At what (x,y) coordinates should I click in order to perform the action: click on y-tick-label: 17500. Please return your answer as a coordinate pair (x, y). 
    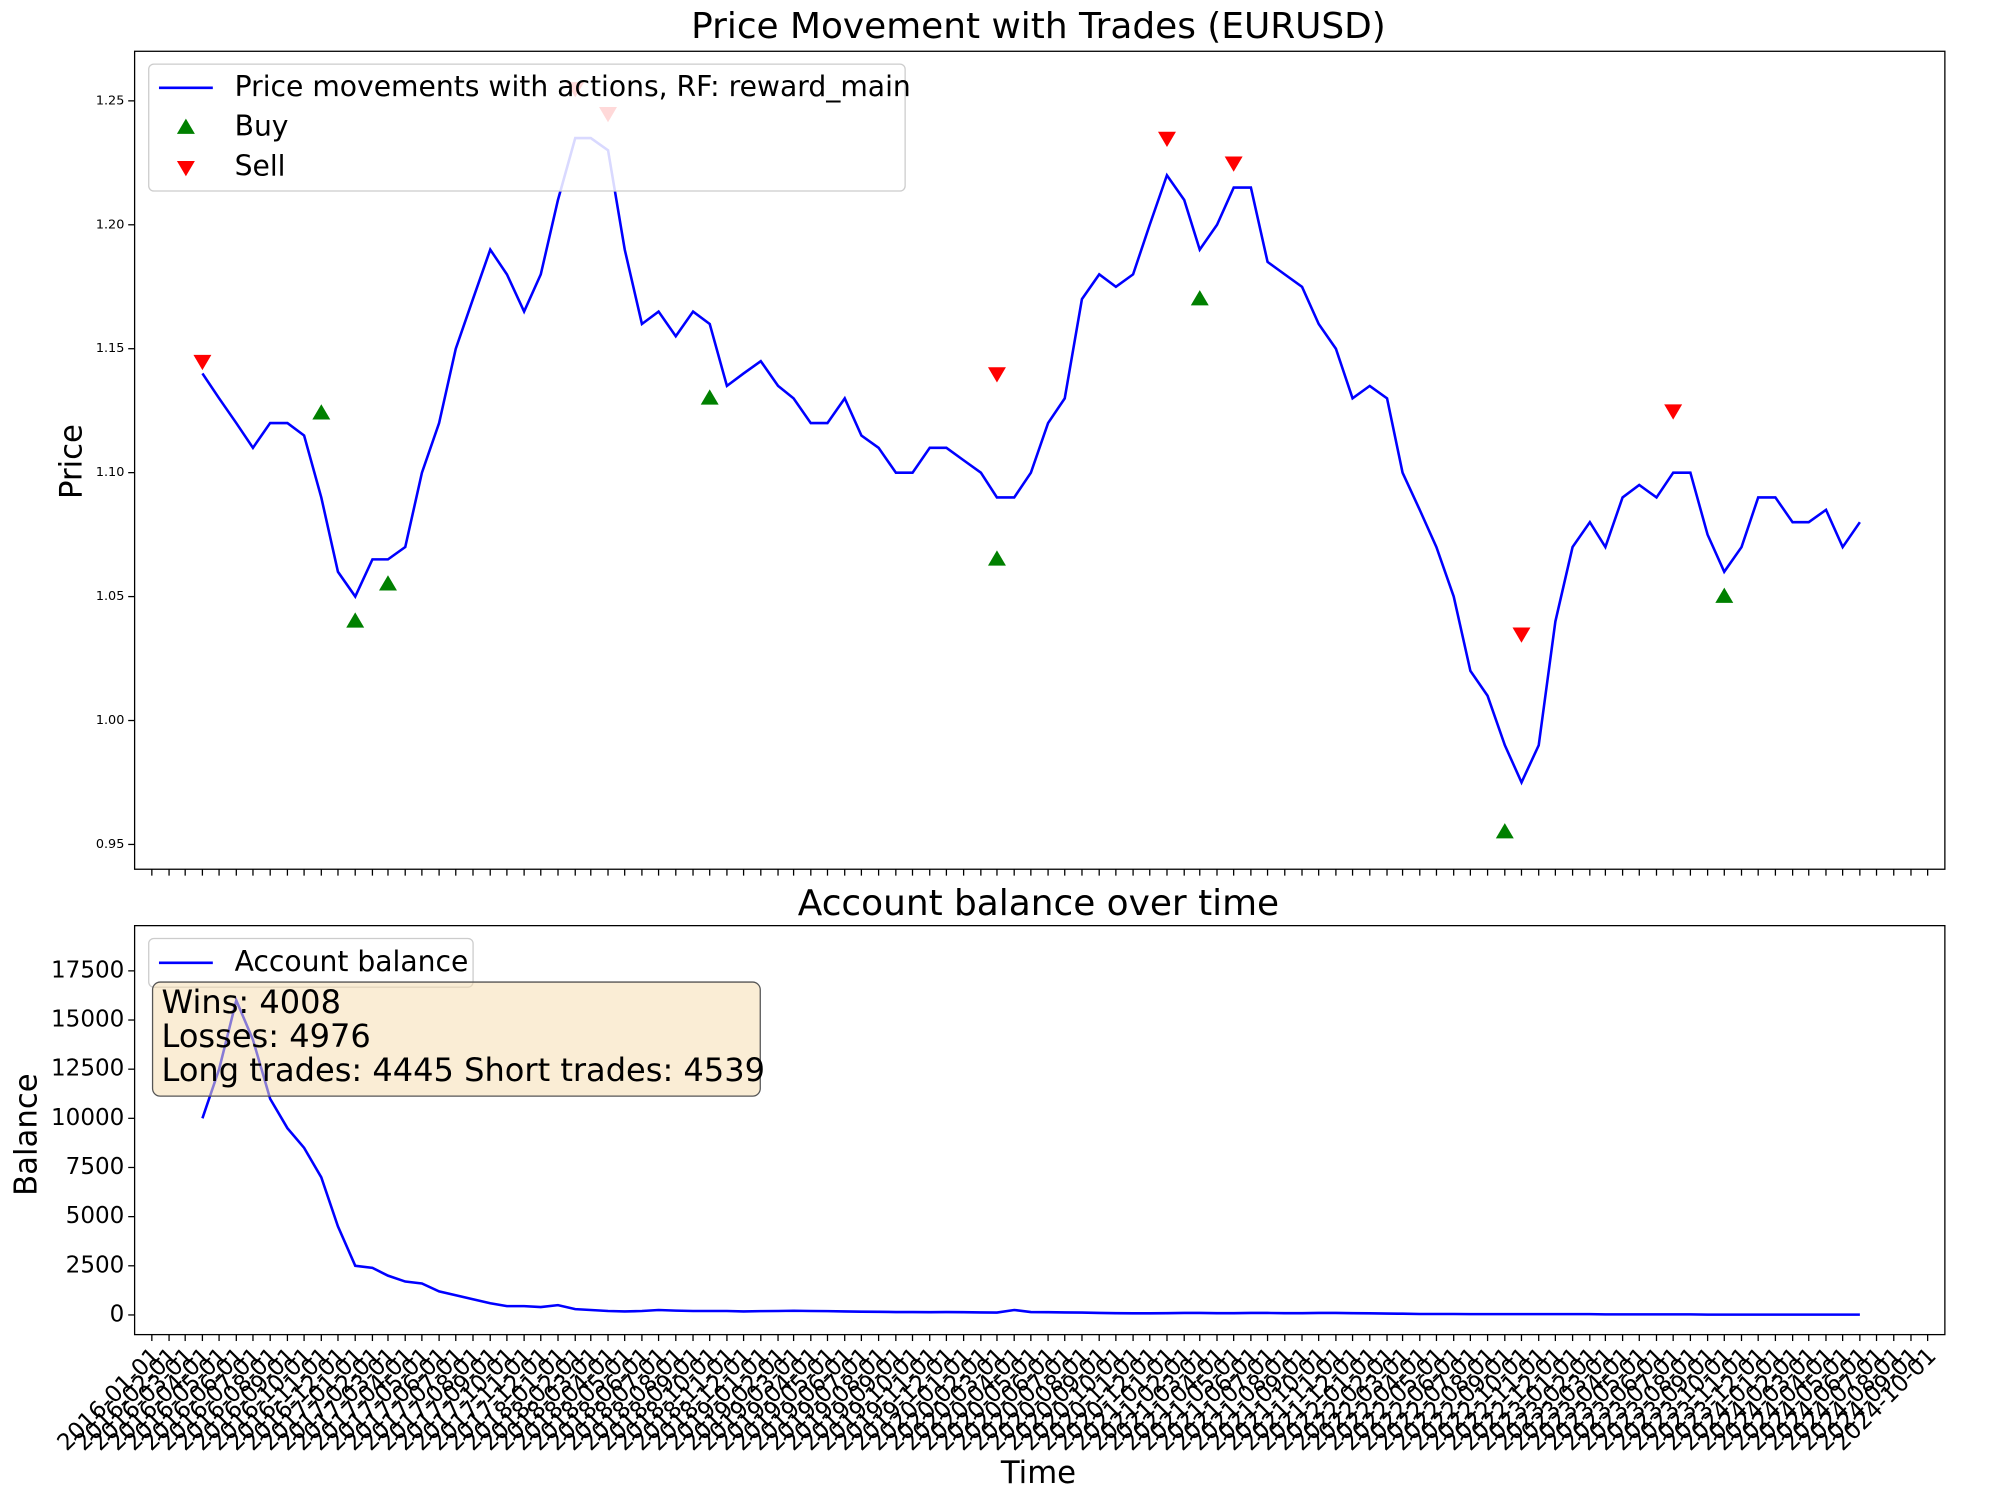
    Looking at the image, I should click on (87, 970).